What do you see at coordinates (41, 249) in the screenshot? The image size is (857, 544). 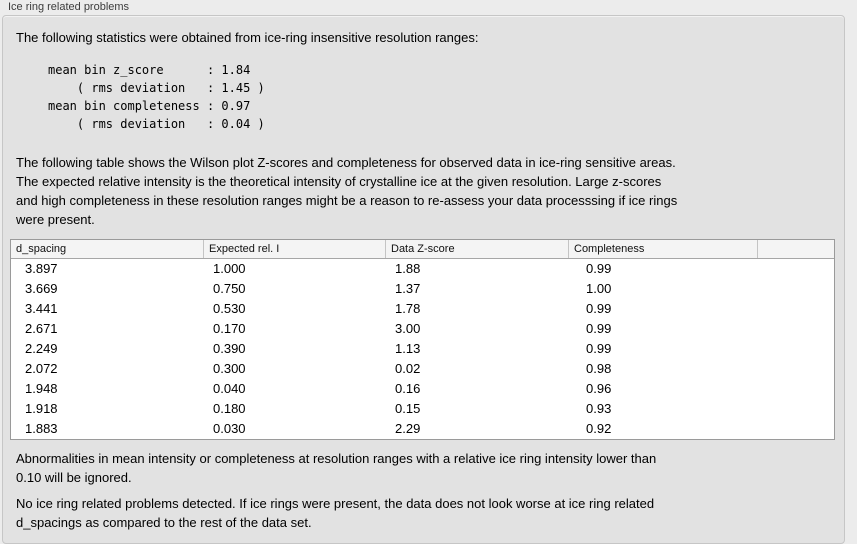 I see `column-header-d-spacing: d_spacing` at bounding box center [41, 249].